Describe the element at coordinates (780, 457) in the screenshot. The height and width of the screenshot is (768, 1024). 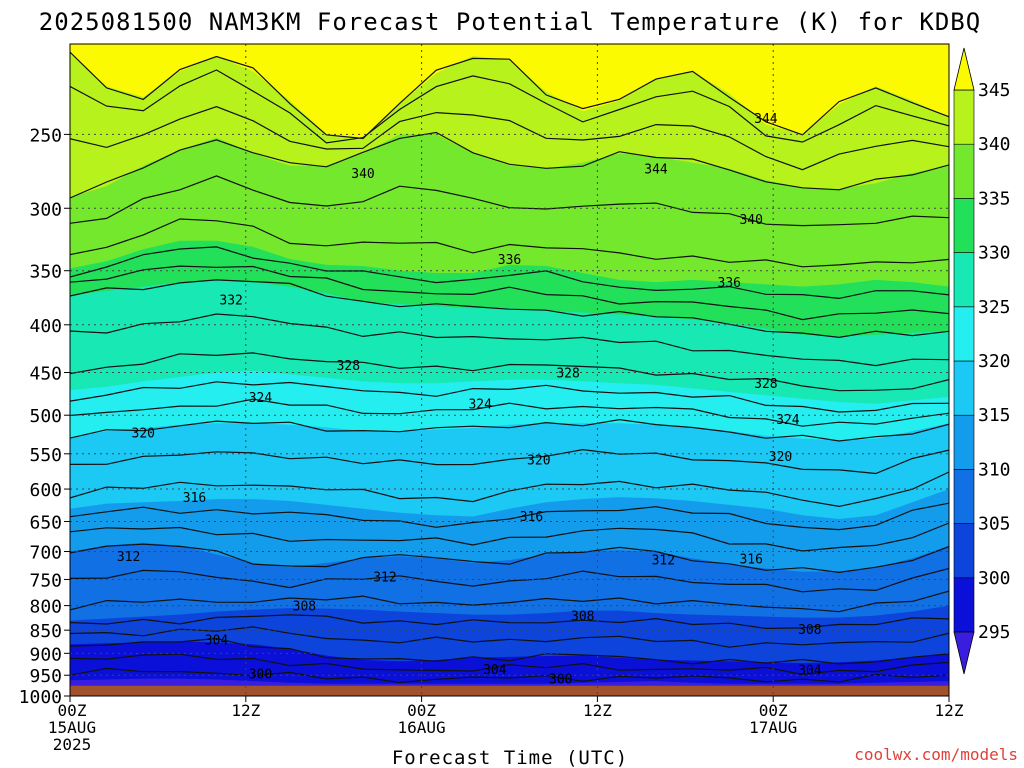
I see `contour-label-15: 320` at that location.